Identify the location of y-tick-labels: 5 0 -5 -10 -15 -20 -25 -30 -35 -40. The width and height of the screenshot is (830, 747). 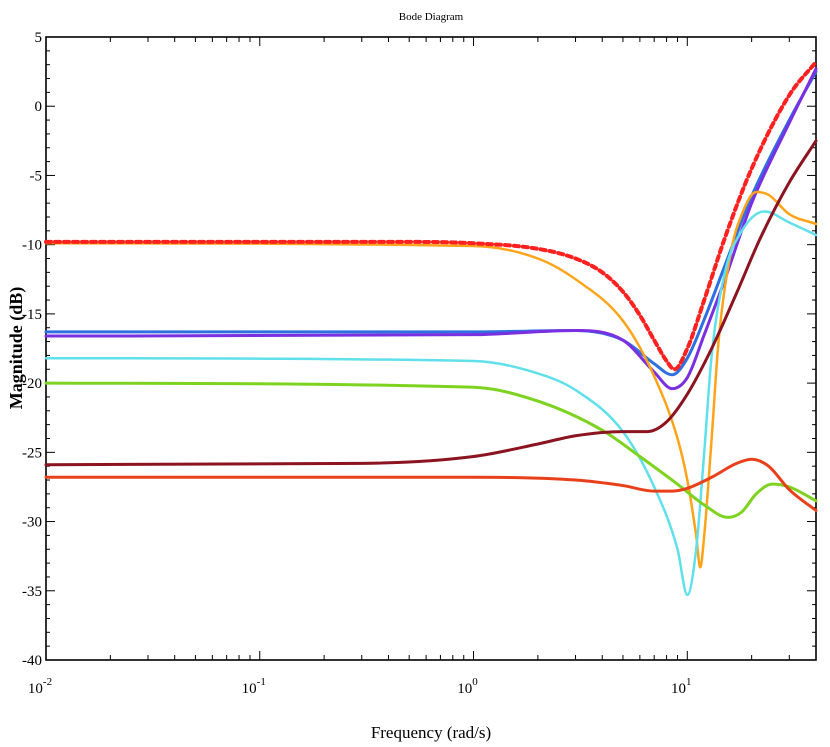
(32, 349).